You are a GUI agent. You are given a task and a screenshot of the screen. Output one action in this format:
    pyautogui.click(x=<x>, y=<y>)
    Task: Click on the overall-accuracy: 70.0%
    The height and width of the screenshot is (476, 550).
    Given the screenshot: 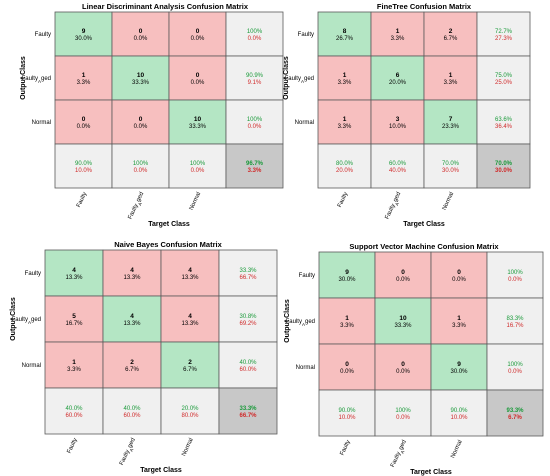 What is the action you would take?
    pyautogui.click(x=504, y=164)
    